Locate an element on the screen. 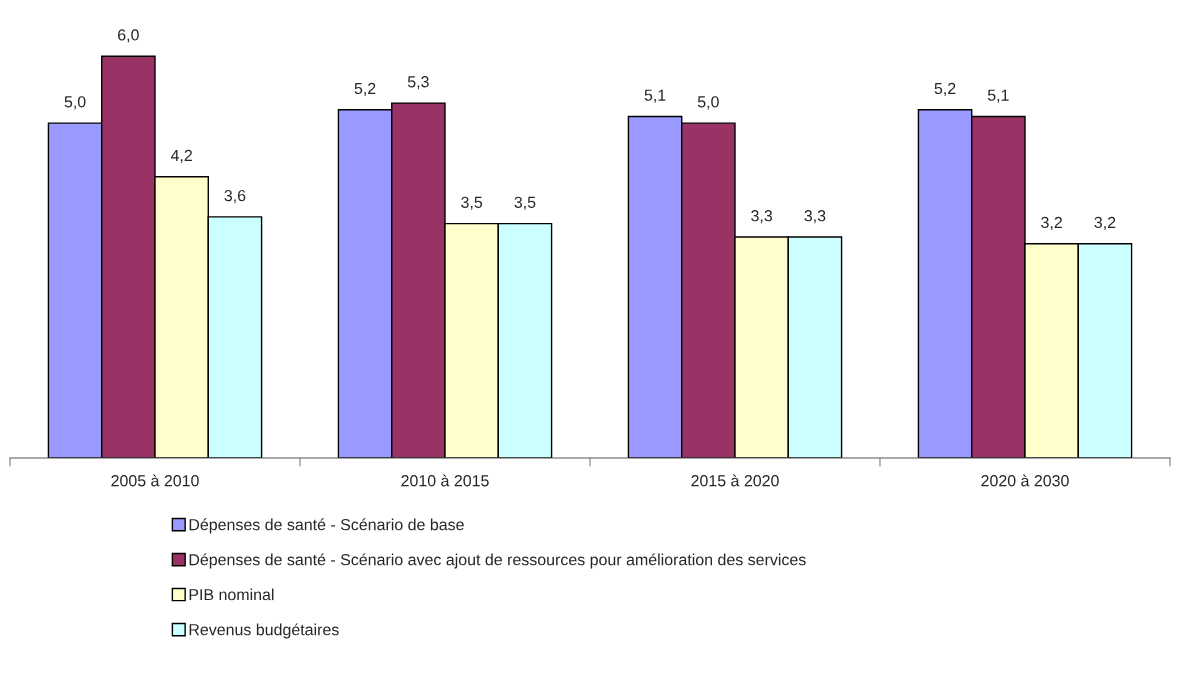 This screenshot has height=694, width=1181. legend-label: Revenus budgétaires is located at coordinates (264, 631).